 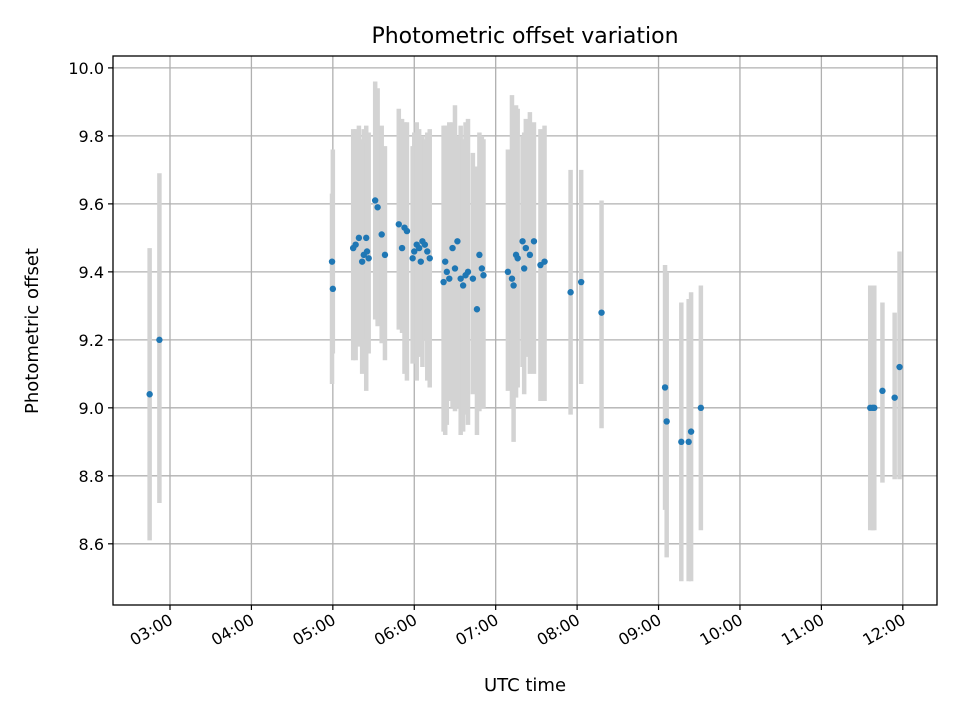 What do you see at coordinates (91, 340) in the screenshot?
I see `y-tick-label: 9.2` at bounding box center [91, 340].